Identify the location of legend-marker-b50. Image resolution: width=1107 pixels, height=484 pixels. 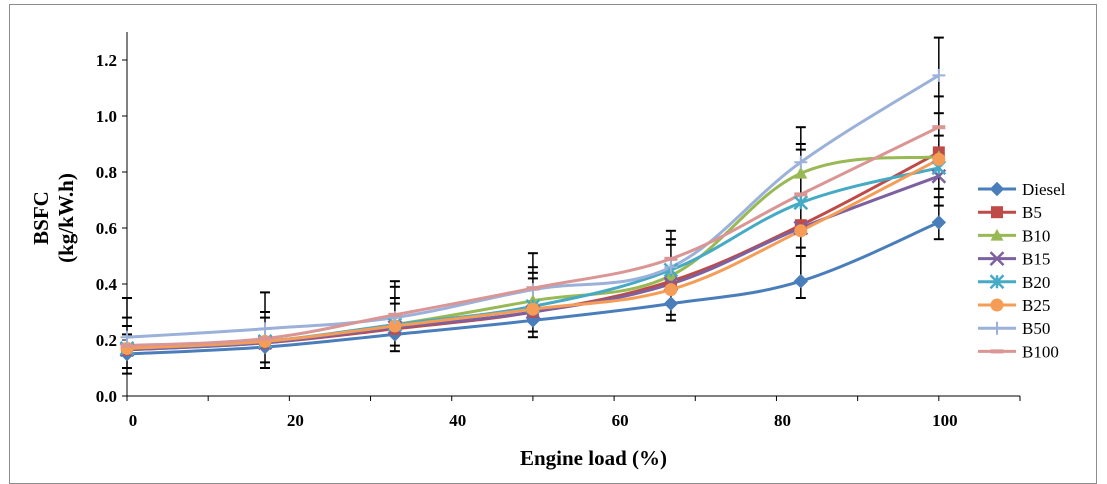
(997, 328).